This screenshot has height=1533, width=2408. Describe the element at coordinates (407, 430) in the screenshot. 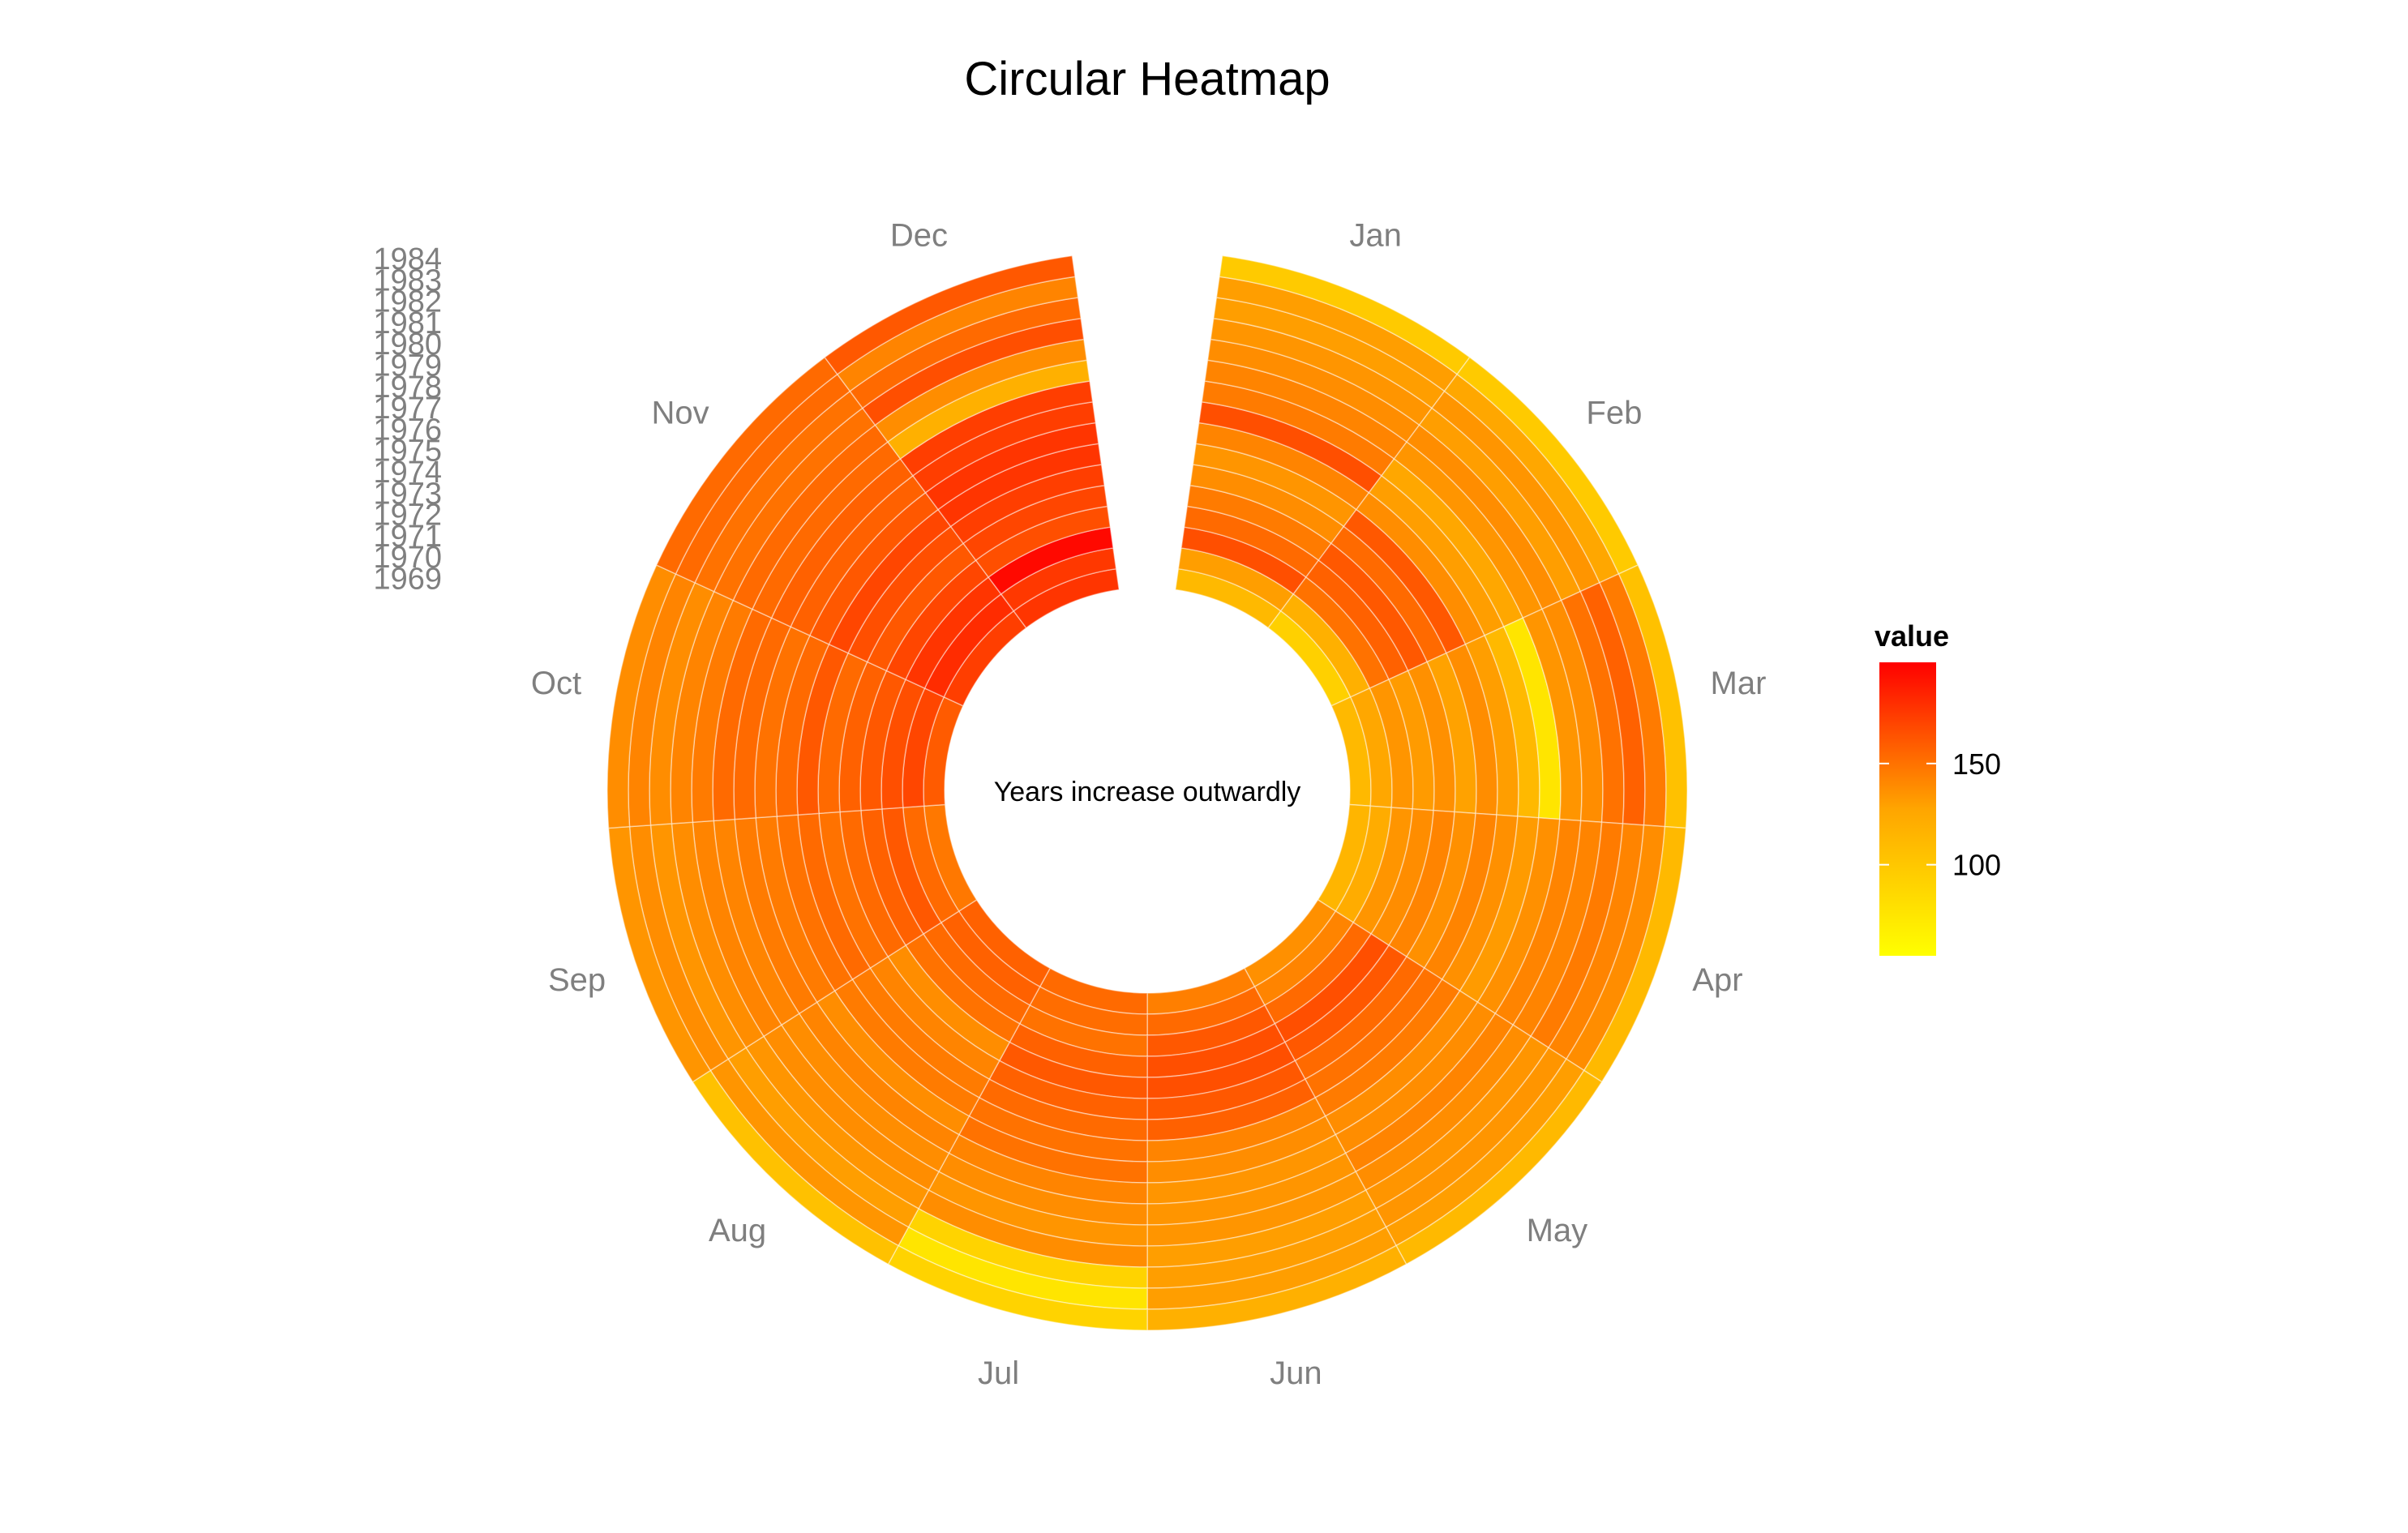

I see `year-label-1976: 1976` at that location.